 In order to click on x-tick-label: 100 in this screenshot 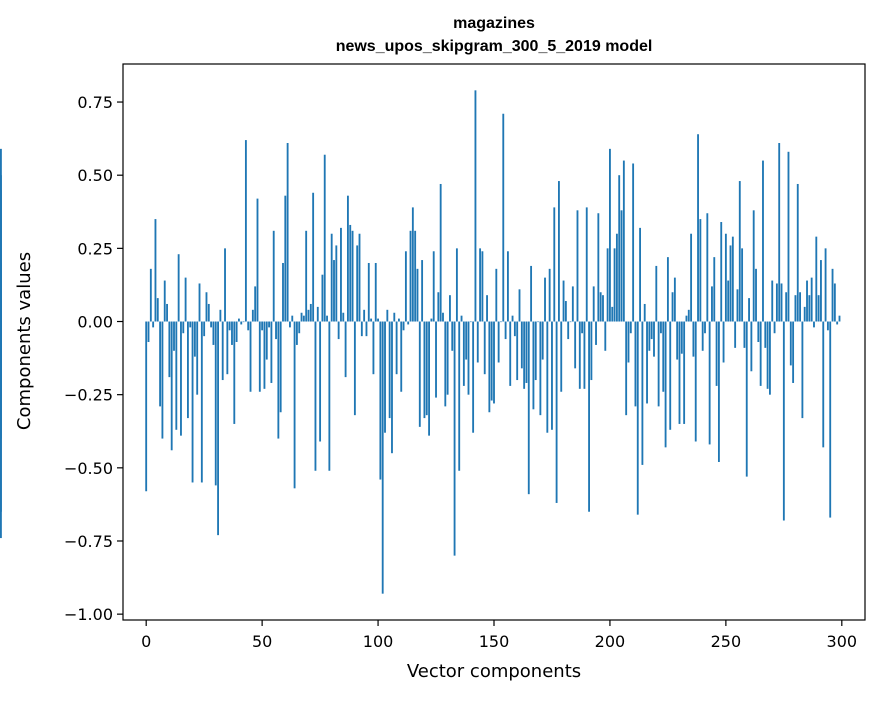, I will do `click(378, 641)`.